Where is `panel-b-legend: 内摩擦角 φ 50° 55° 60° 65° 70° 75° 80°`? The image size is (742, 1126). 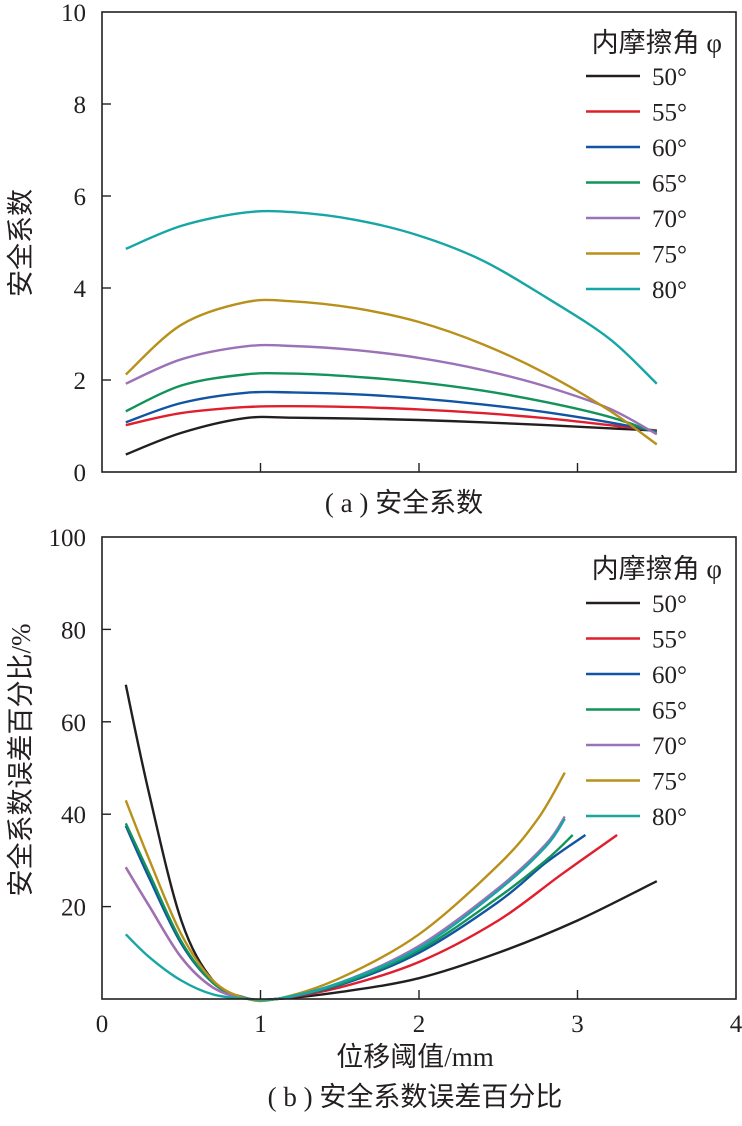 panel-b-legend: 内摩擦角 φ 50° 55° 60° 65° 70° 75° 80° is located at coordinates (654, 692).